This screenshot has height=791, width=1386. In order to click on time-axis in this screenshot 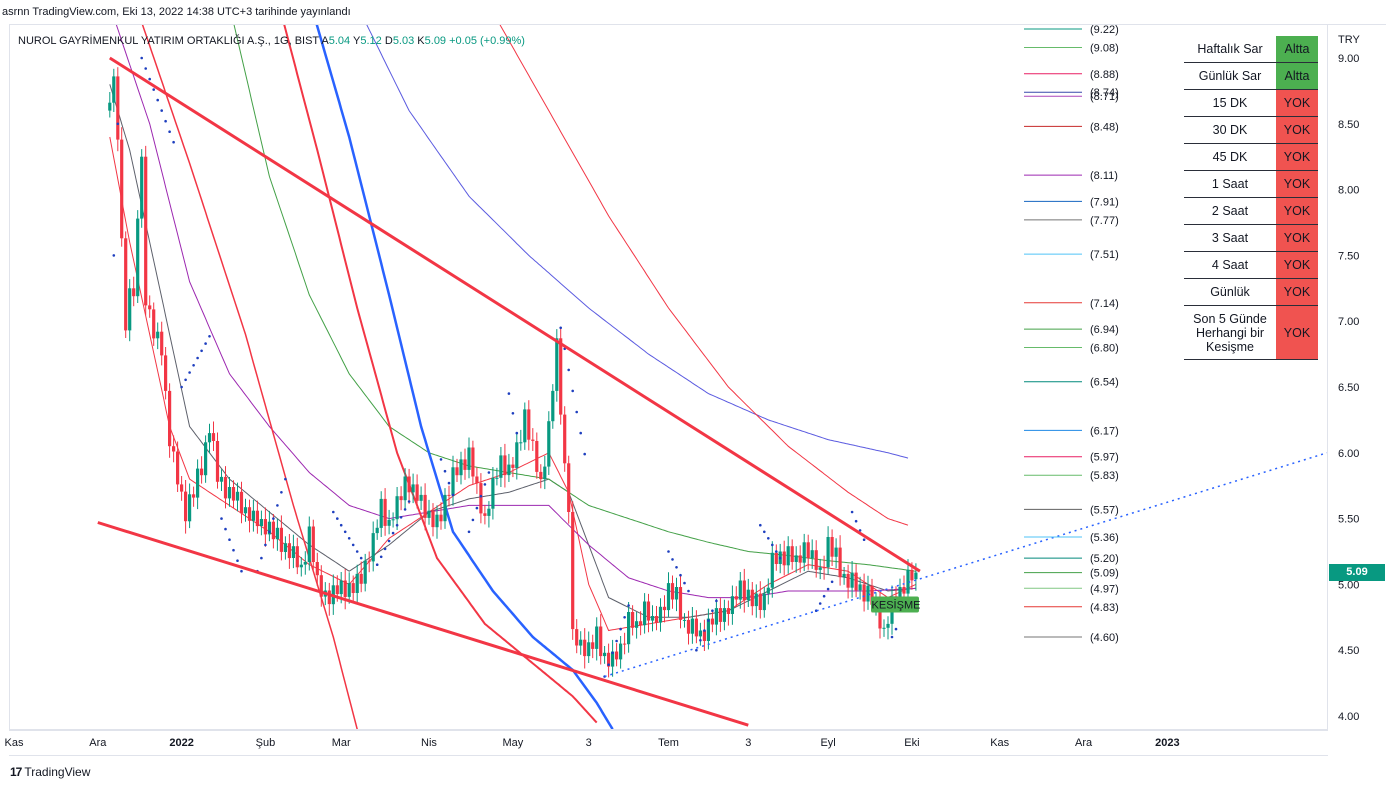, I will do `click(668, 743)`.